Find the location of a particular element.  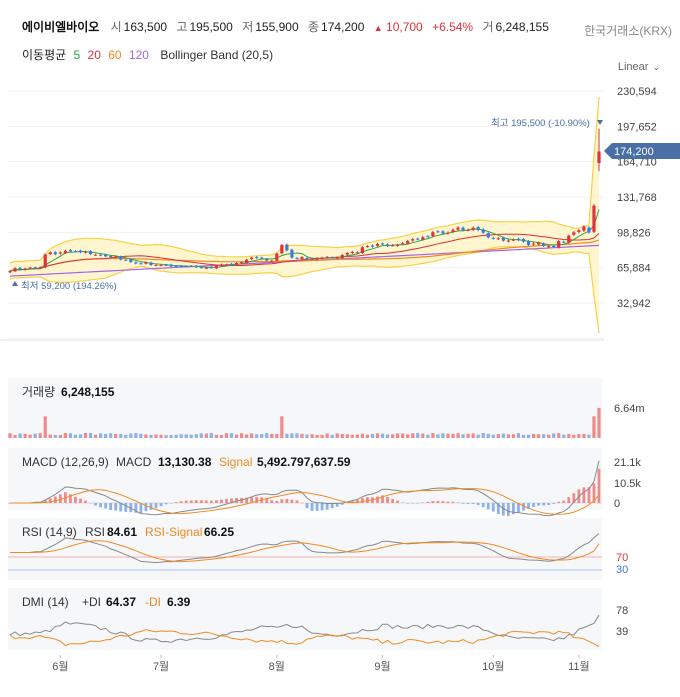

ma20-legend: 20 is located at coordinates (94, 55).